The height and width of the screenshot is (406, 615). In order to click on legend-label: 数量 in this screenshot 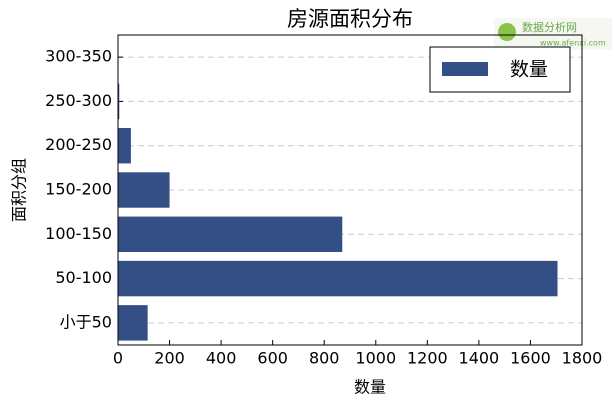, I will do `click(529, 70)`.